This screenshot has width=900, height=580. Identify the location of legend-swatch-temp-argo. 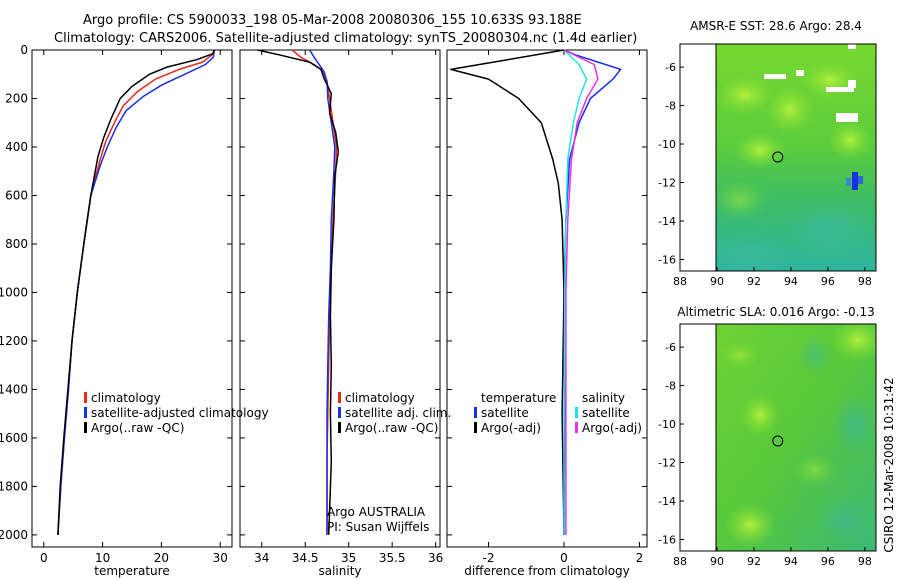
(475, 427).